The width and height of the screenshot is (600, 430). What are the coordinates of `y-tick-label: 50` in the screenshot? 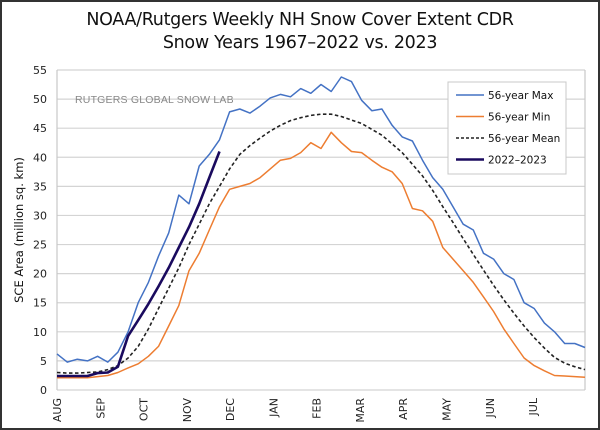 It's located at (40, 99).